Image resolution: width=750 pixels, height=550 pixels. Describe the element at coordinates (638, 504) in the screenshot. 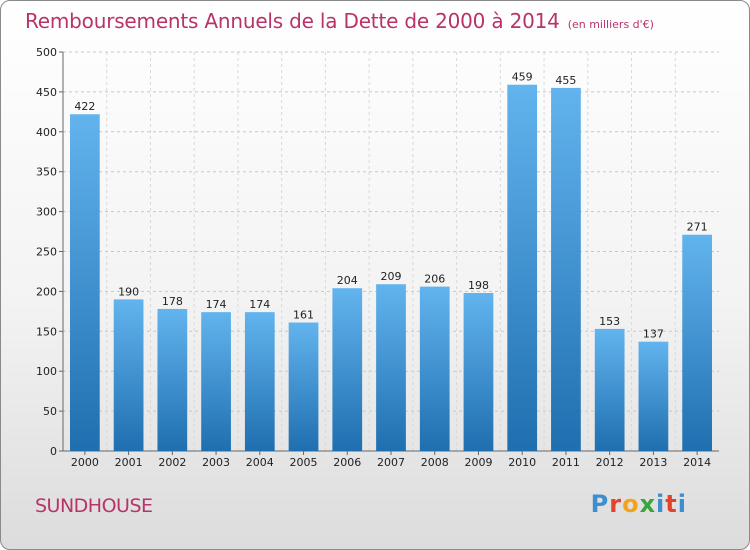

I see `proxiti-logo: Proxiti` at that location.